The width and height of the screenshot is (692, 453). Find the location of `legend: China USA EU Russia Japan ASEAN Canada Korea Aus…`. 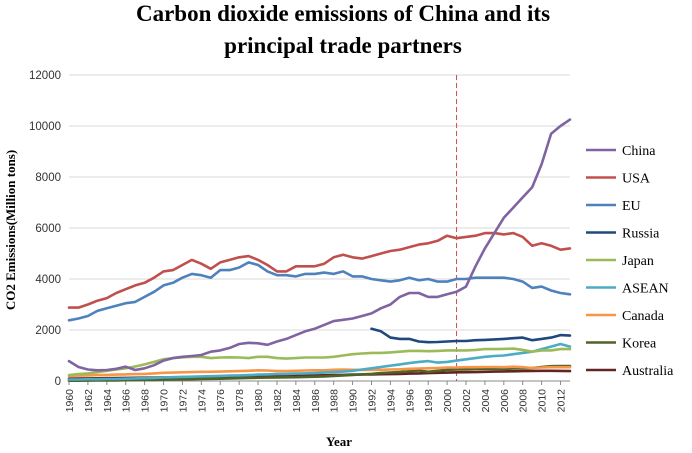

legend: China USA EU Russia Japan ASEAN Canada Korea Aus… is located at coordinates (630, 261).